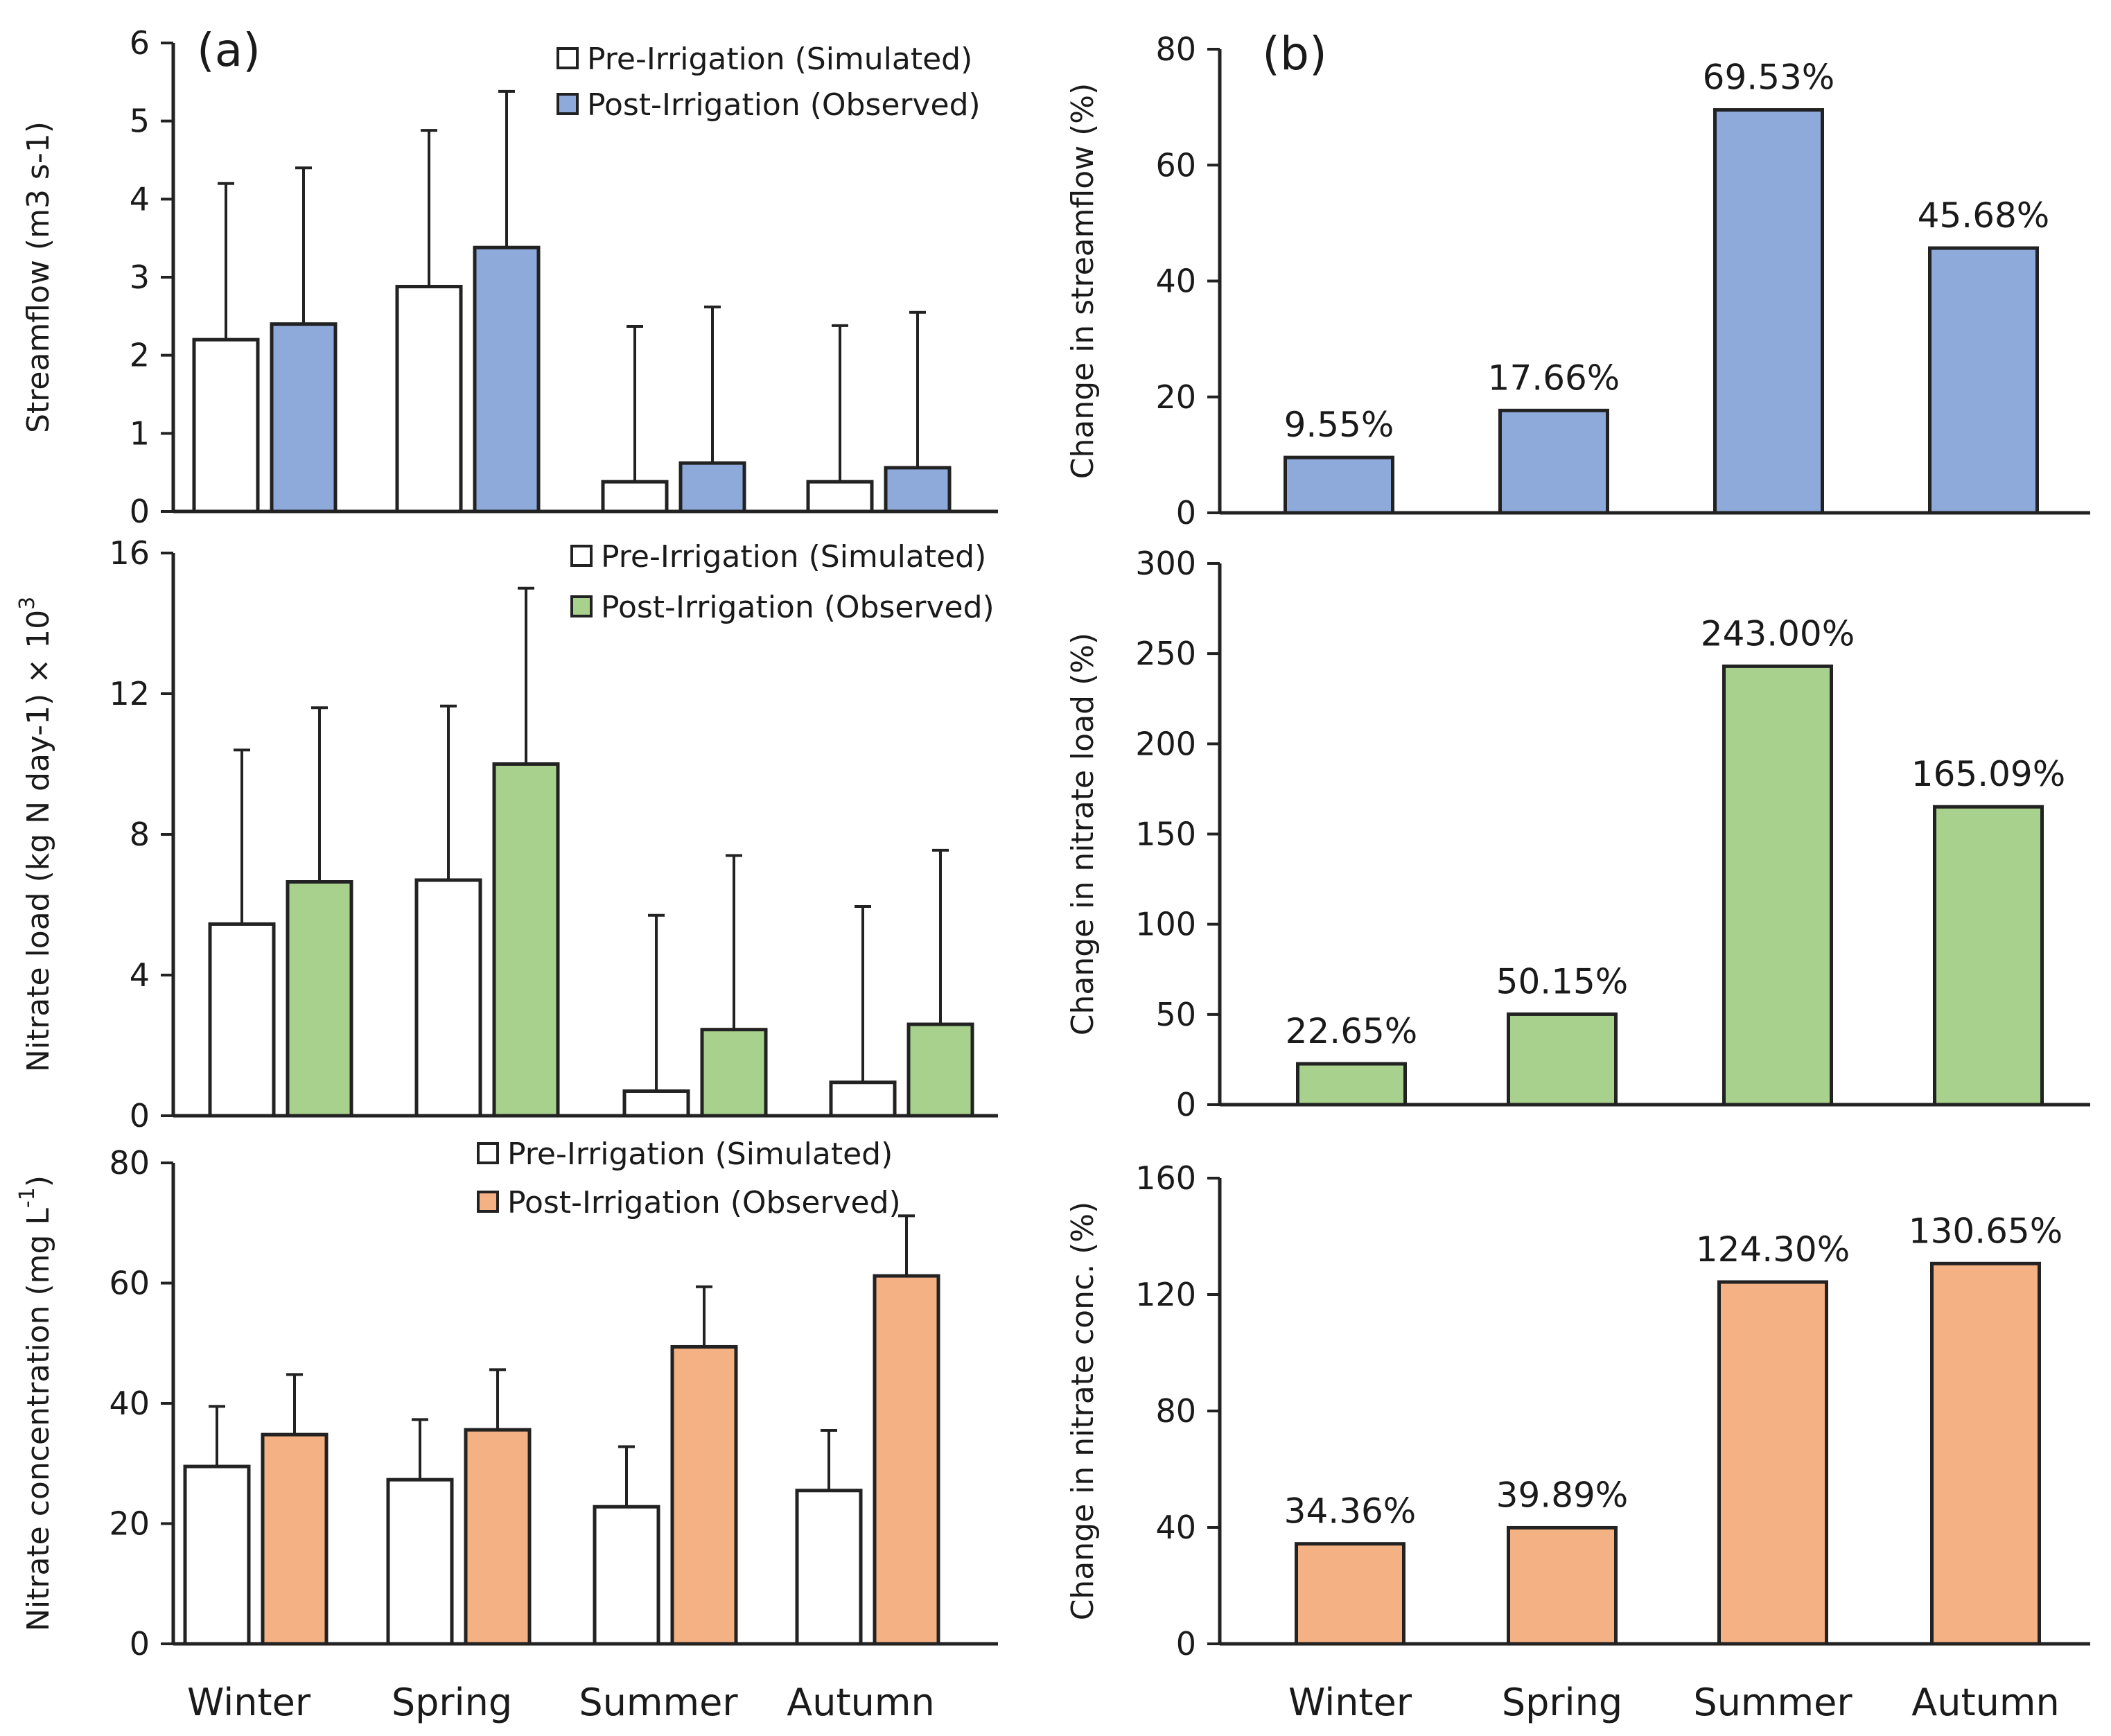  What do you see at coordinates (1165, 1178) in the screenshot?
I see `y-tick-label: 160` at bounding box center [1165, 1178].